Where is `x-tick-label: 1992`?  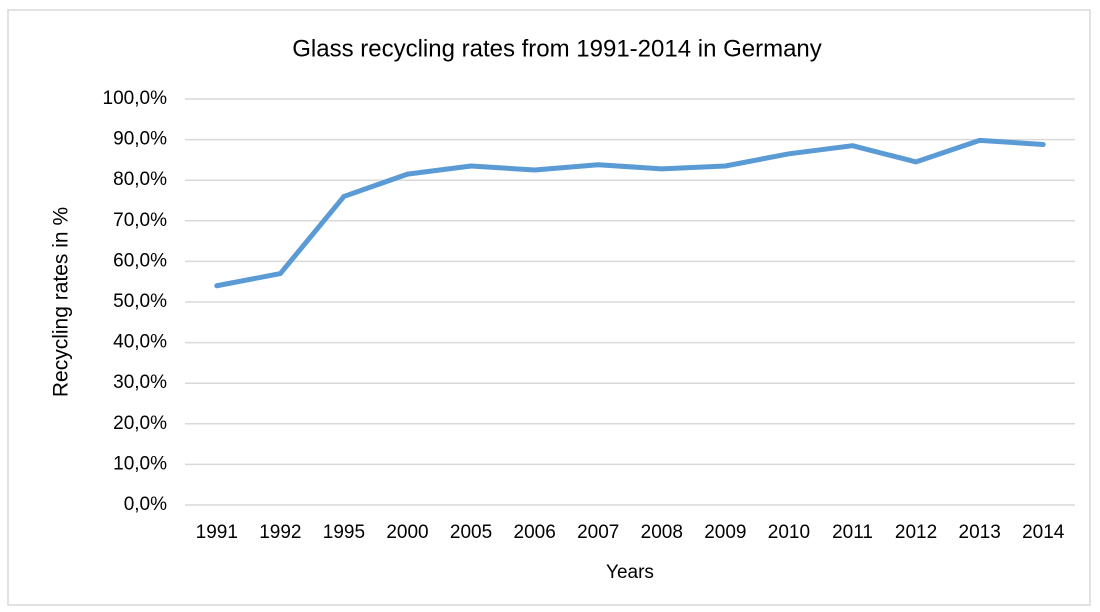
x-tick-label: 1992 is located at coordinates (280, 532).